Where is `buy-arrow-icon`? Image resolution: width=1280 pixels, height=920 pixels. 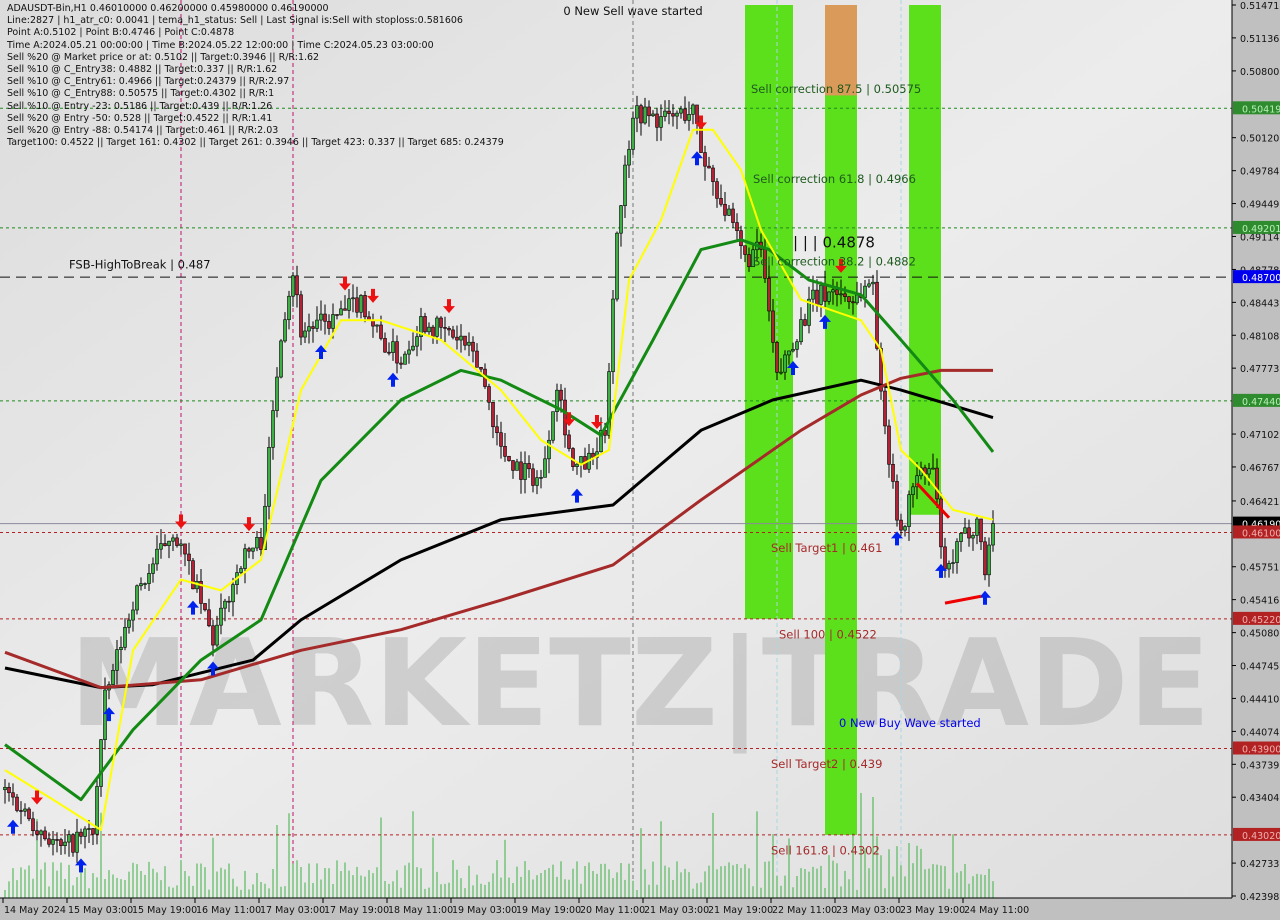
buy-arrow-icon is located at coordinates (109, 714).